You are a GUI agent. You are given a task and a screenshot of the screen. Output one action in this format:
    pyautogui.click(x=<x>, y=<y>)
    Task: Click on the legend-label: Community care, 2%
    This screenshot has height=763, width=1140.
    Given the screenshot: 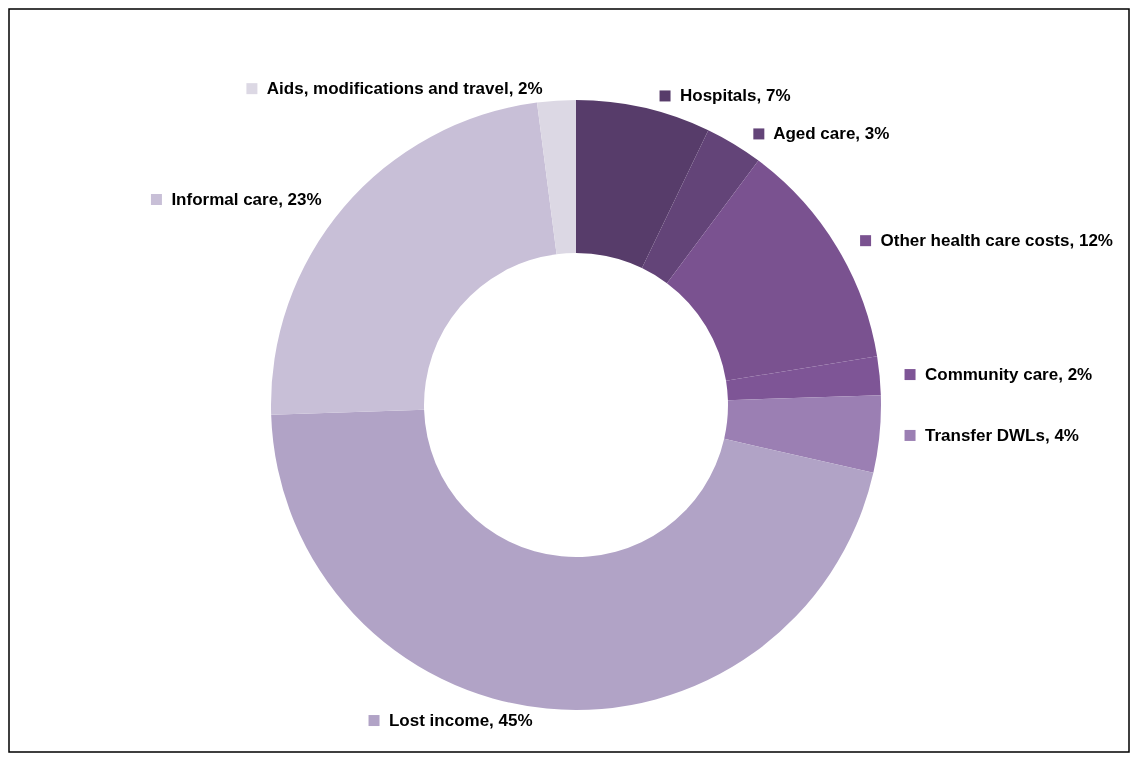 What is the action you would take?
    pyautogui.click(x=1004, y=375)
    